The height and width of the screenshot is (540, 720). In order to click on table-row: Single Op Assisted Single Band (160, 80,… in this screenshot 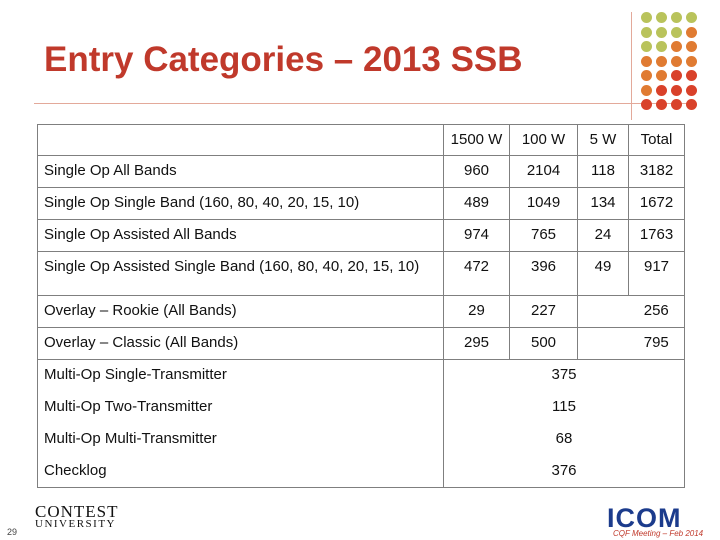, I will do `click(361, 273)`.